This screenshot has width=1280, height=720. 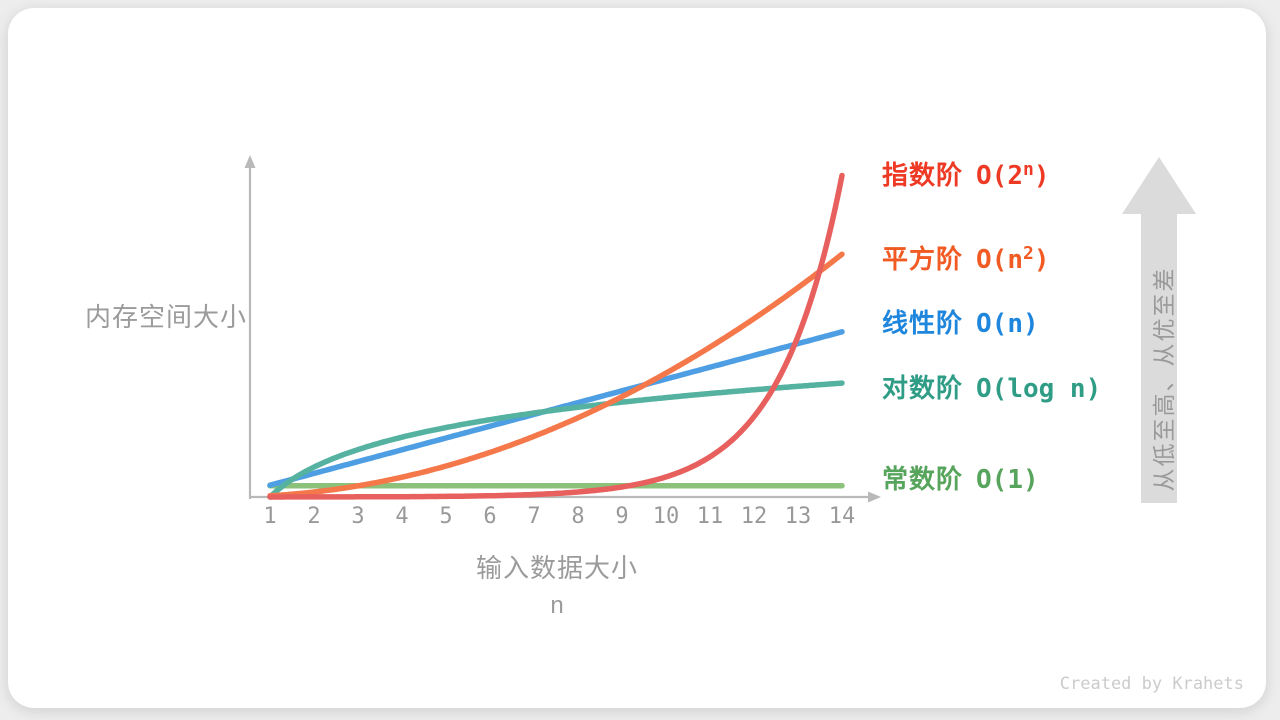 I want to click on x-tick-4: 4, so click(x=402, y=516).